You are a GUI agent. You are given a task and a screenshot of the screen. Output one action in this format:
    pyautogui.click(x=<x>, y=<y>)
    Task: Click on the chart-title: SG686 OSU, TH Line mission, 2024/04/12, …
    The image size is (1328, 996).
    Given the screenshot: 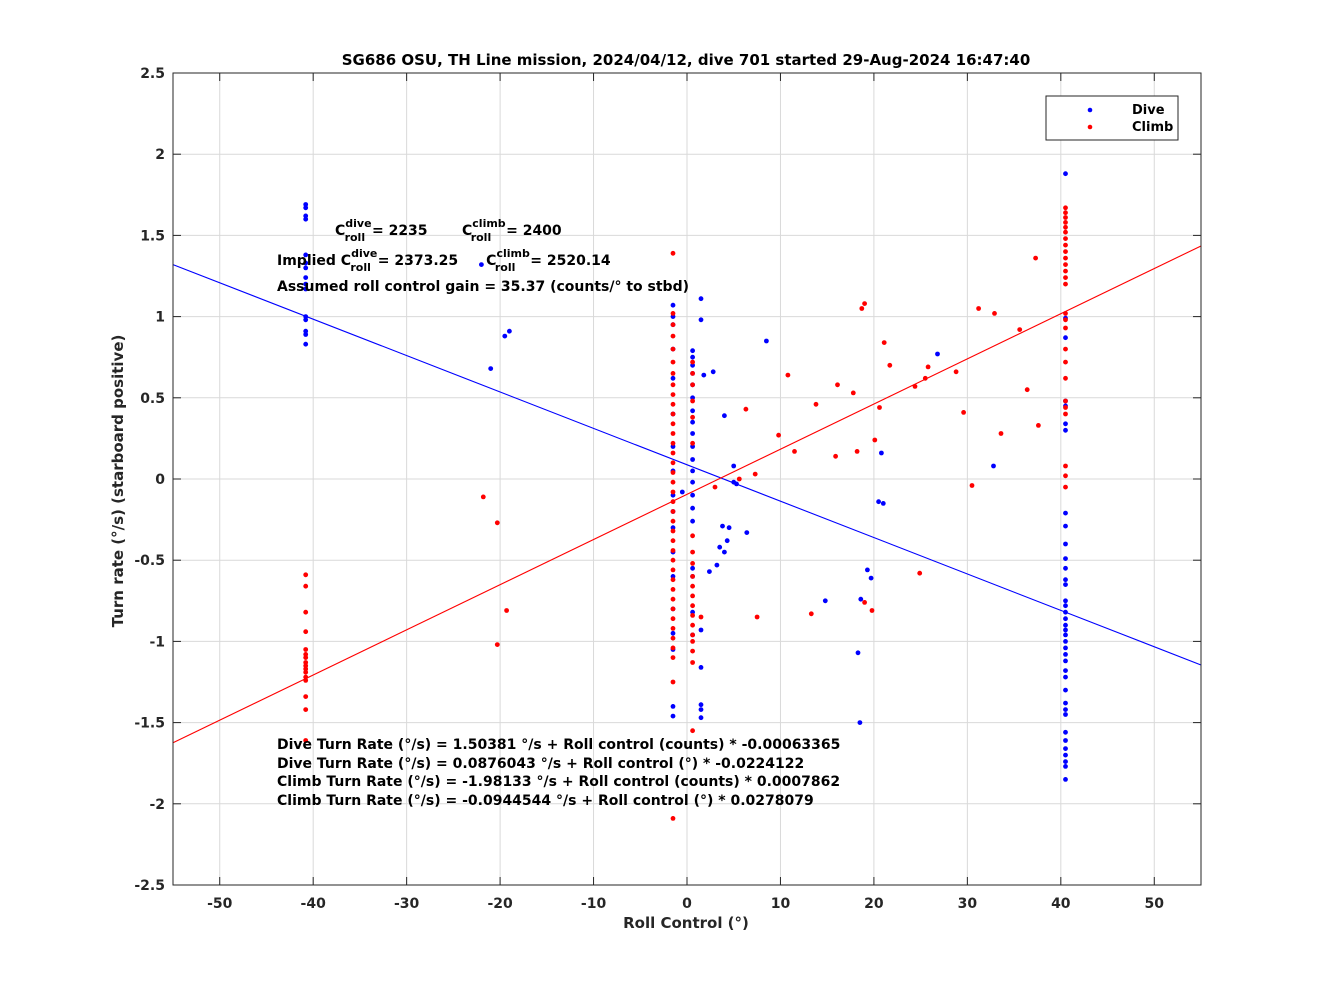 What is the action you would take?
    pyautogui.click(x=686, y=60)
    